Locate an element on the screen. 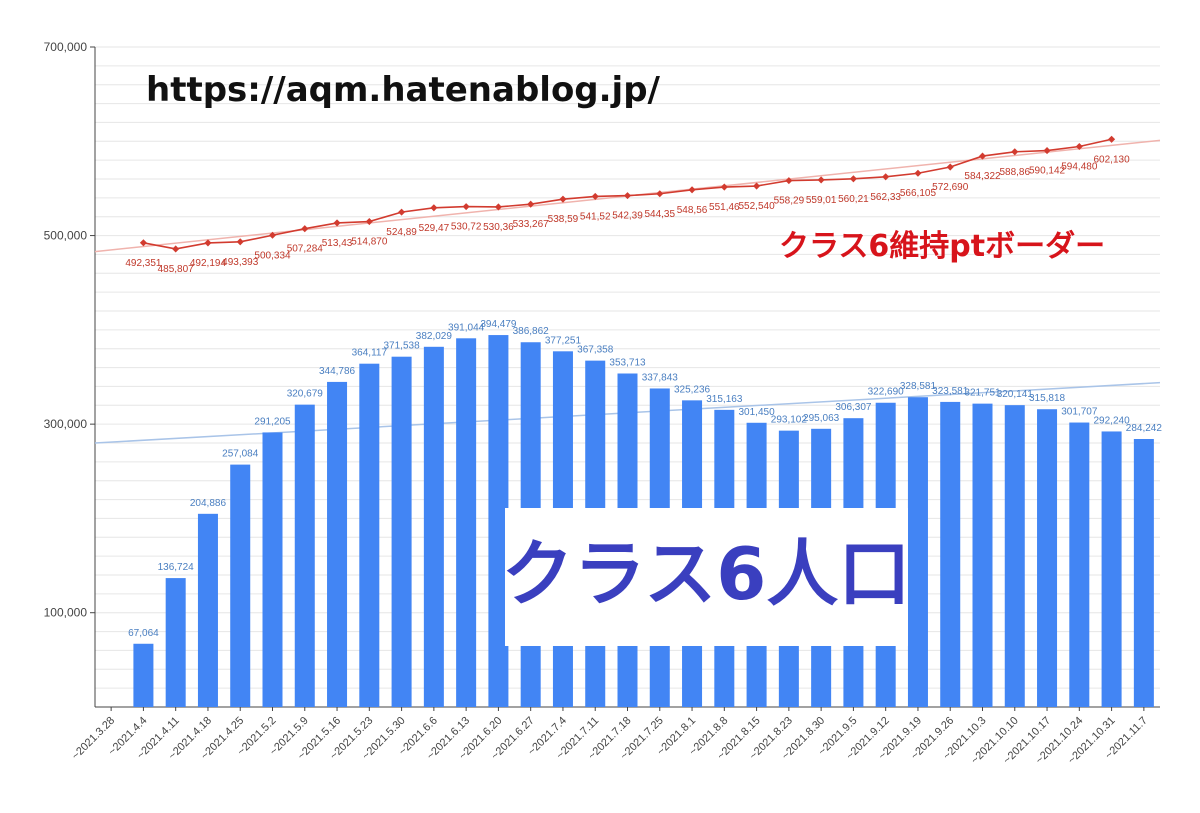  bar-data-label: 315,818 is located at coordinates (1047, 398).